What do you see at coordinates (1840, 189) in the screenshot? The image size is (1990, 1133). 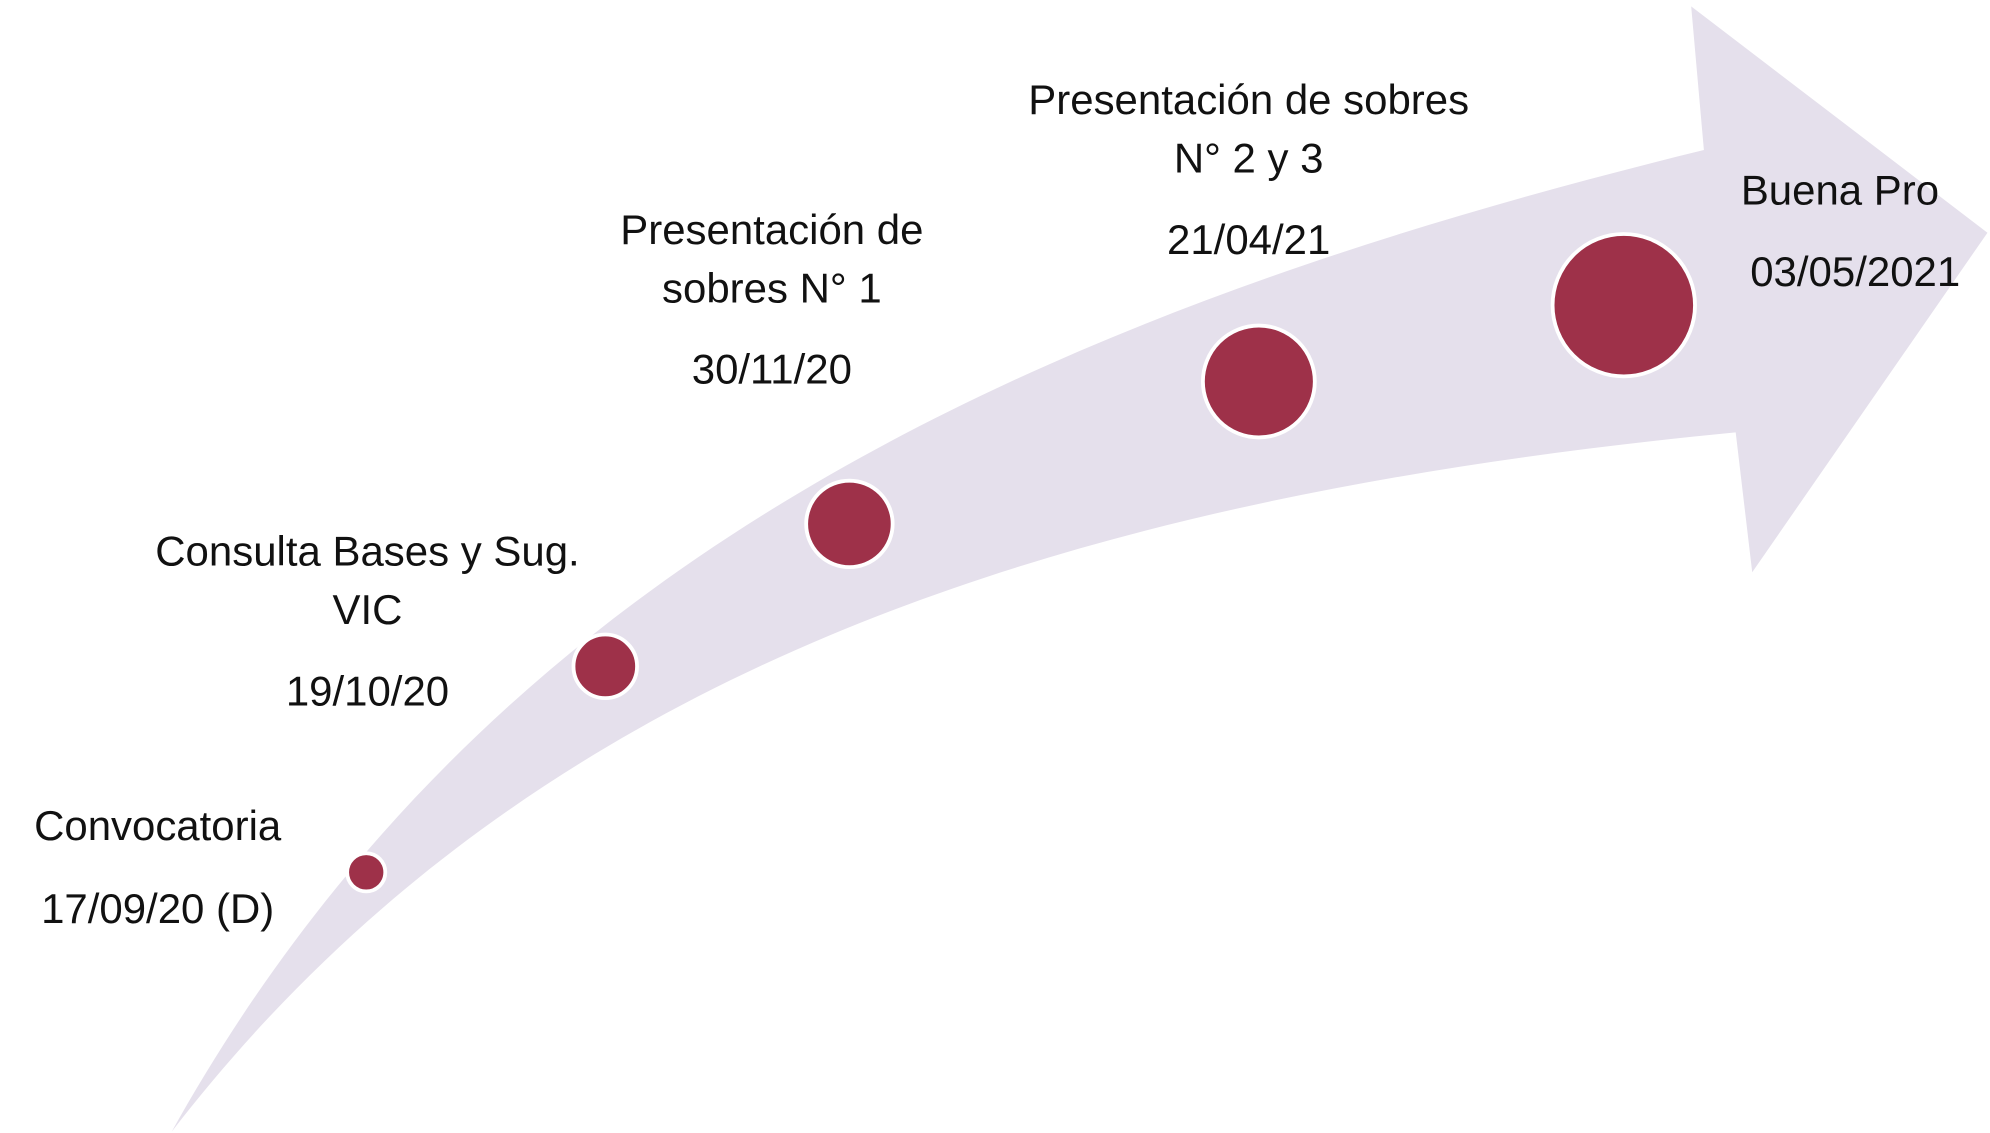 I see `milestone-label: Buena Pro` at bounding box center [1840, 189].